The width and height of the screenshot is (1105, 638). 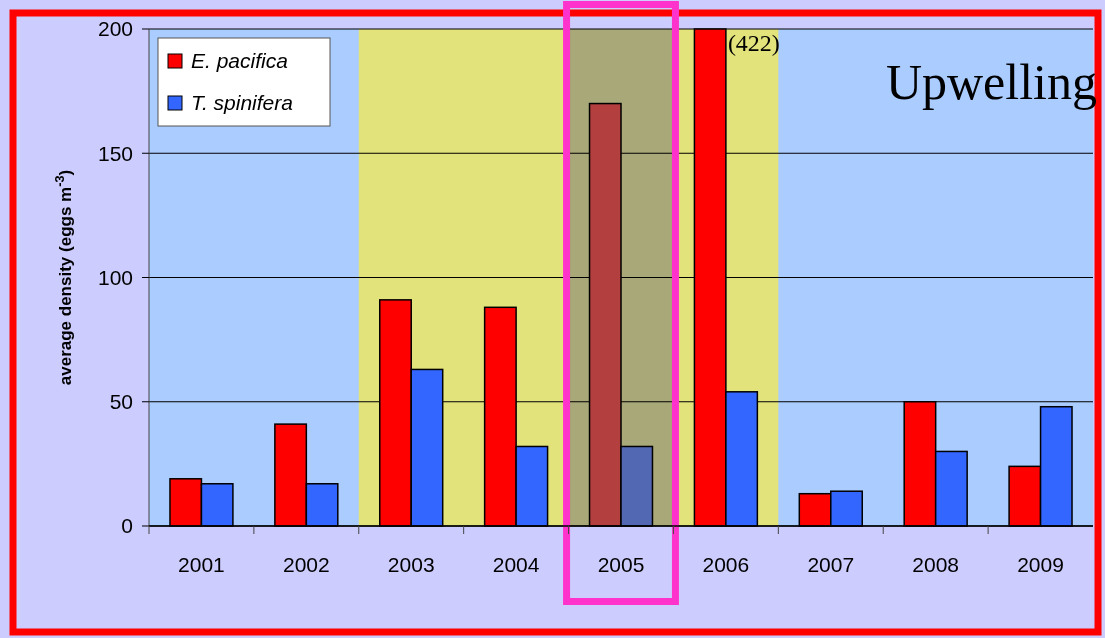 What do you see at coordinates (306, 564) in the screenshot?
I see `x-tick-label: 2002` at bounding box center [306, 564].